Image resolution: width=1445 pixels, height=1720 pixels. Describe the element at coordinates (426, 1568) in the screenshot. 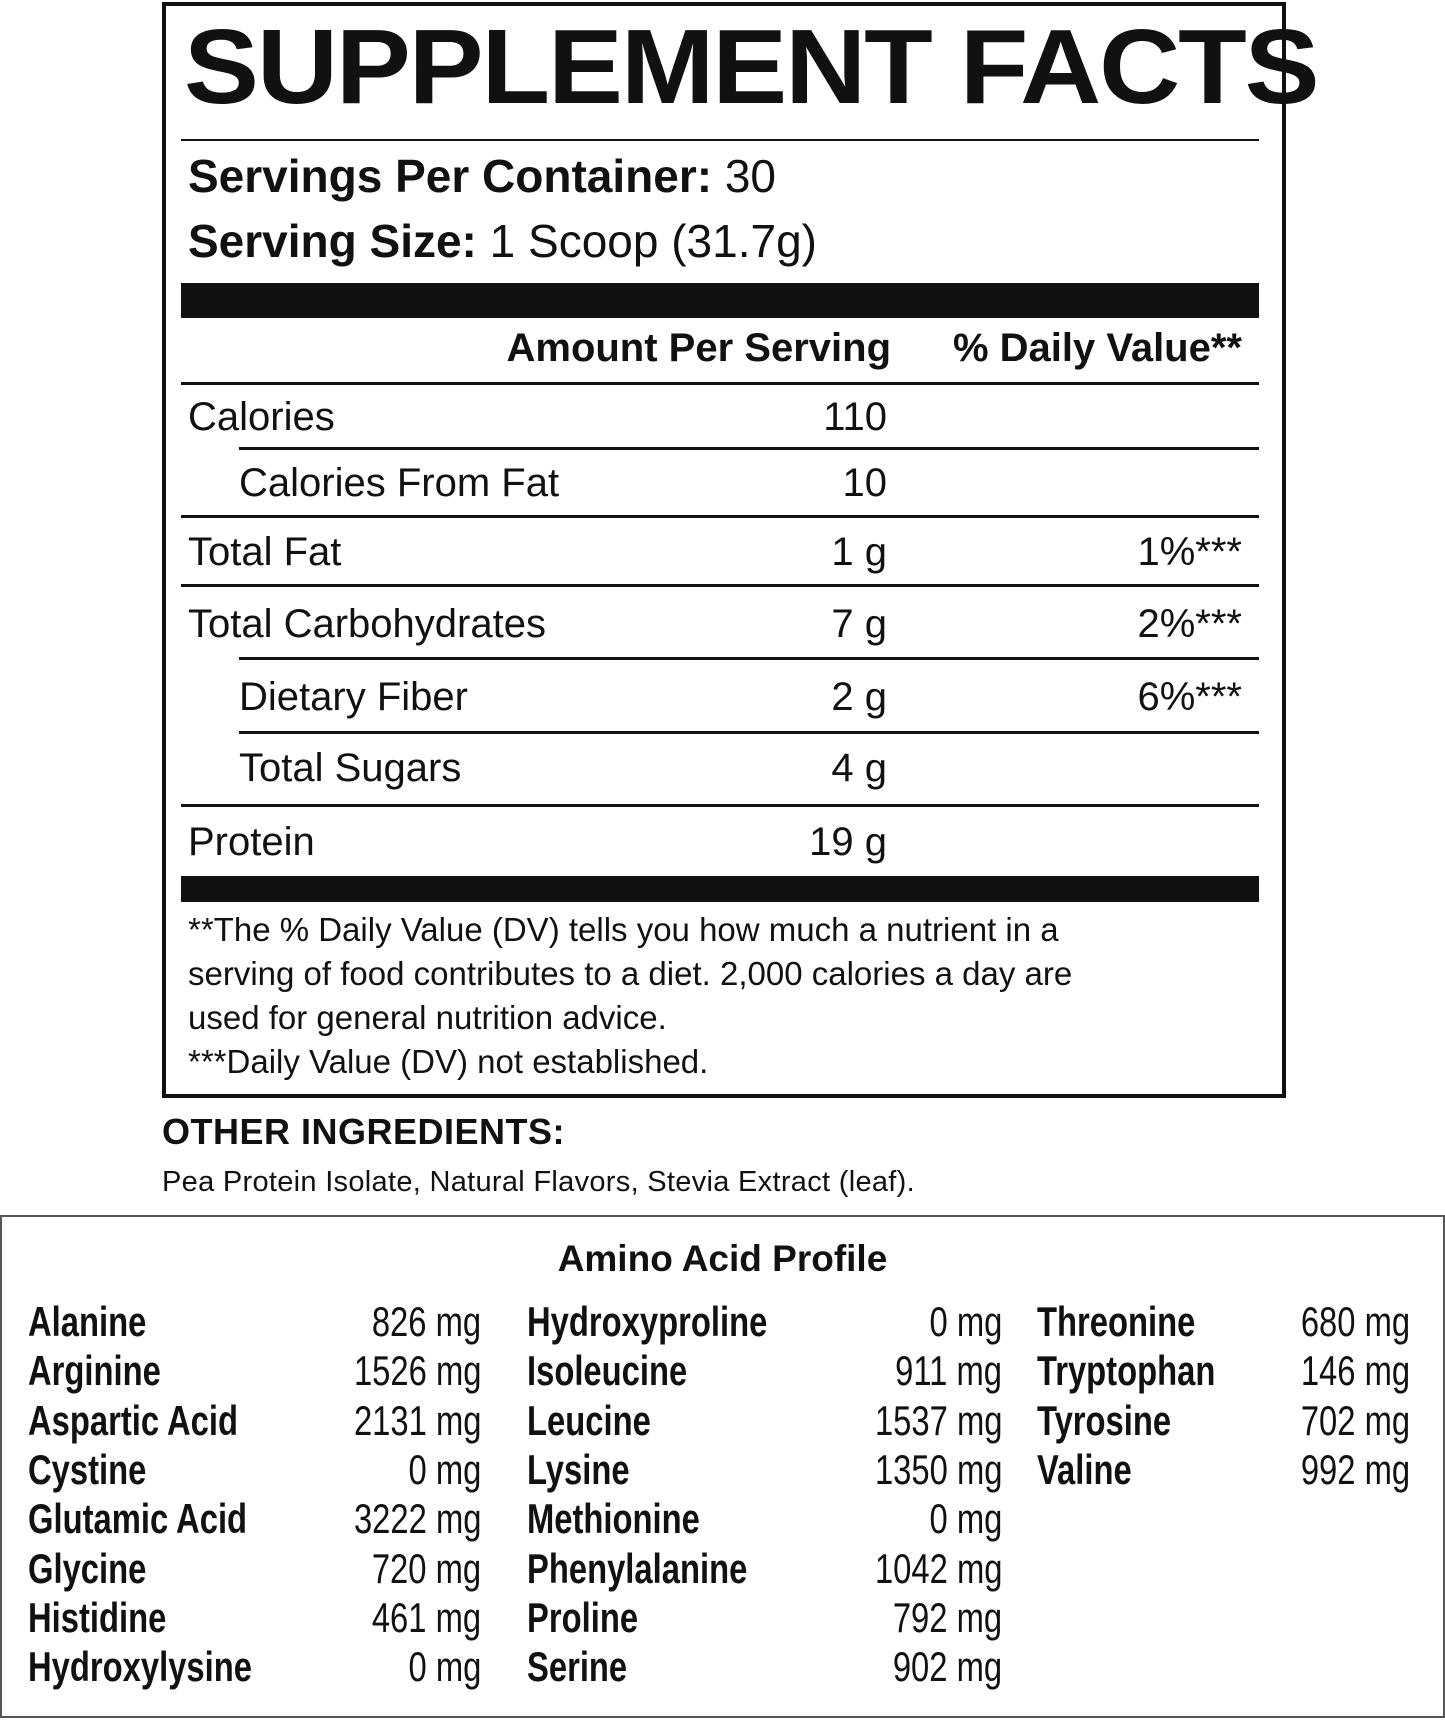

I see `amino-amount: 720 mg` at that location.